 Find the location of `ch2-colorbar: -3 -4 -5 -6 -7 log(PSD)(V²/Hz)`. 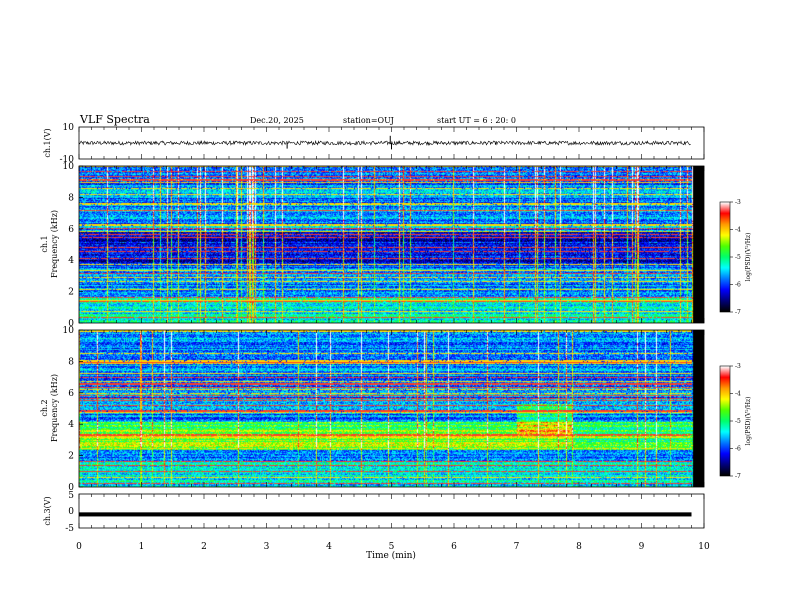

ch2-colorbar: -3 -4 -5 -6 -7 log(PSD)(V²/Hz) is located at coordinates (735, 421).